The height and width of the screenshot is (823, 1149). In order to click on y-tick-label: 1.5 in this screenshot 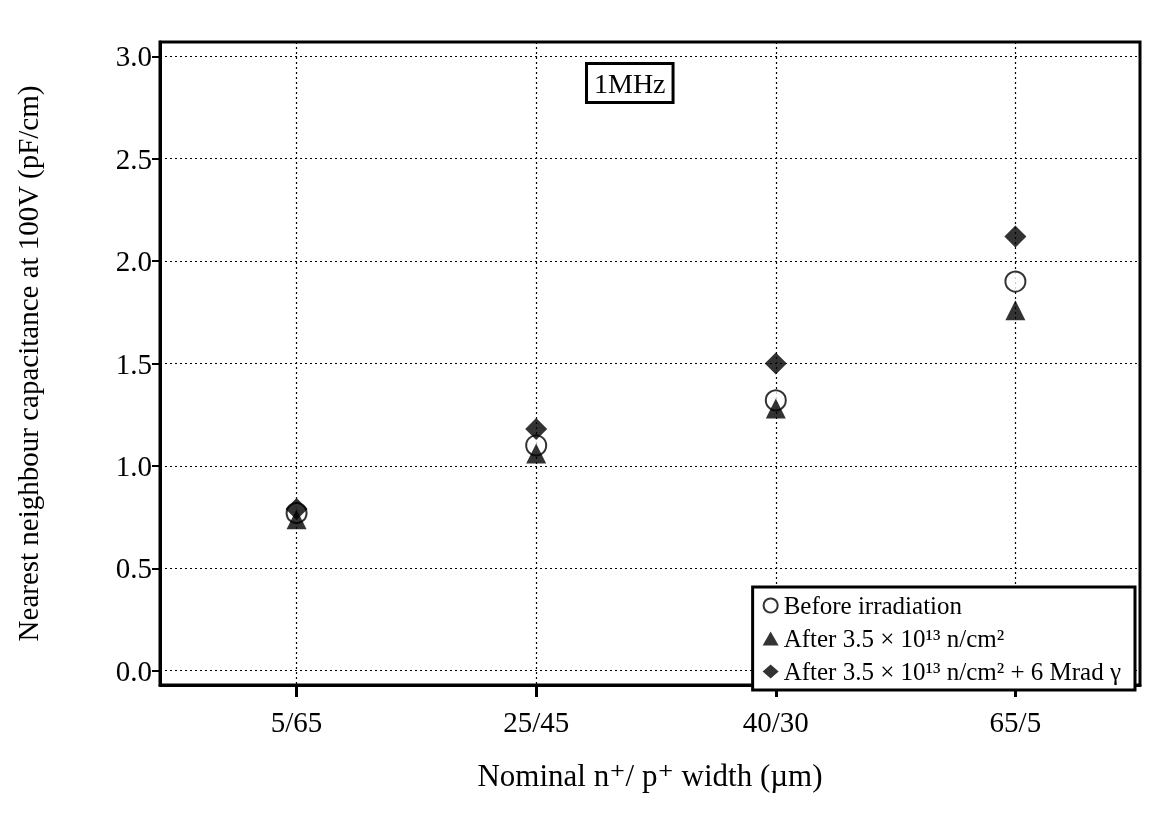, I will do `click(133, 363)`.